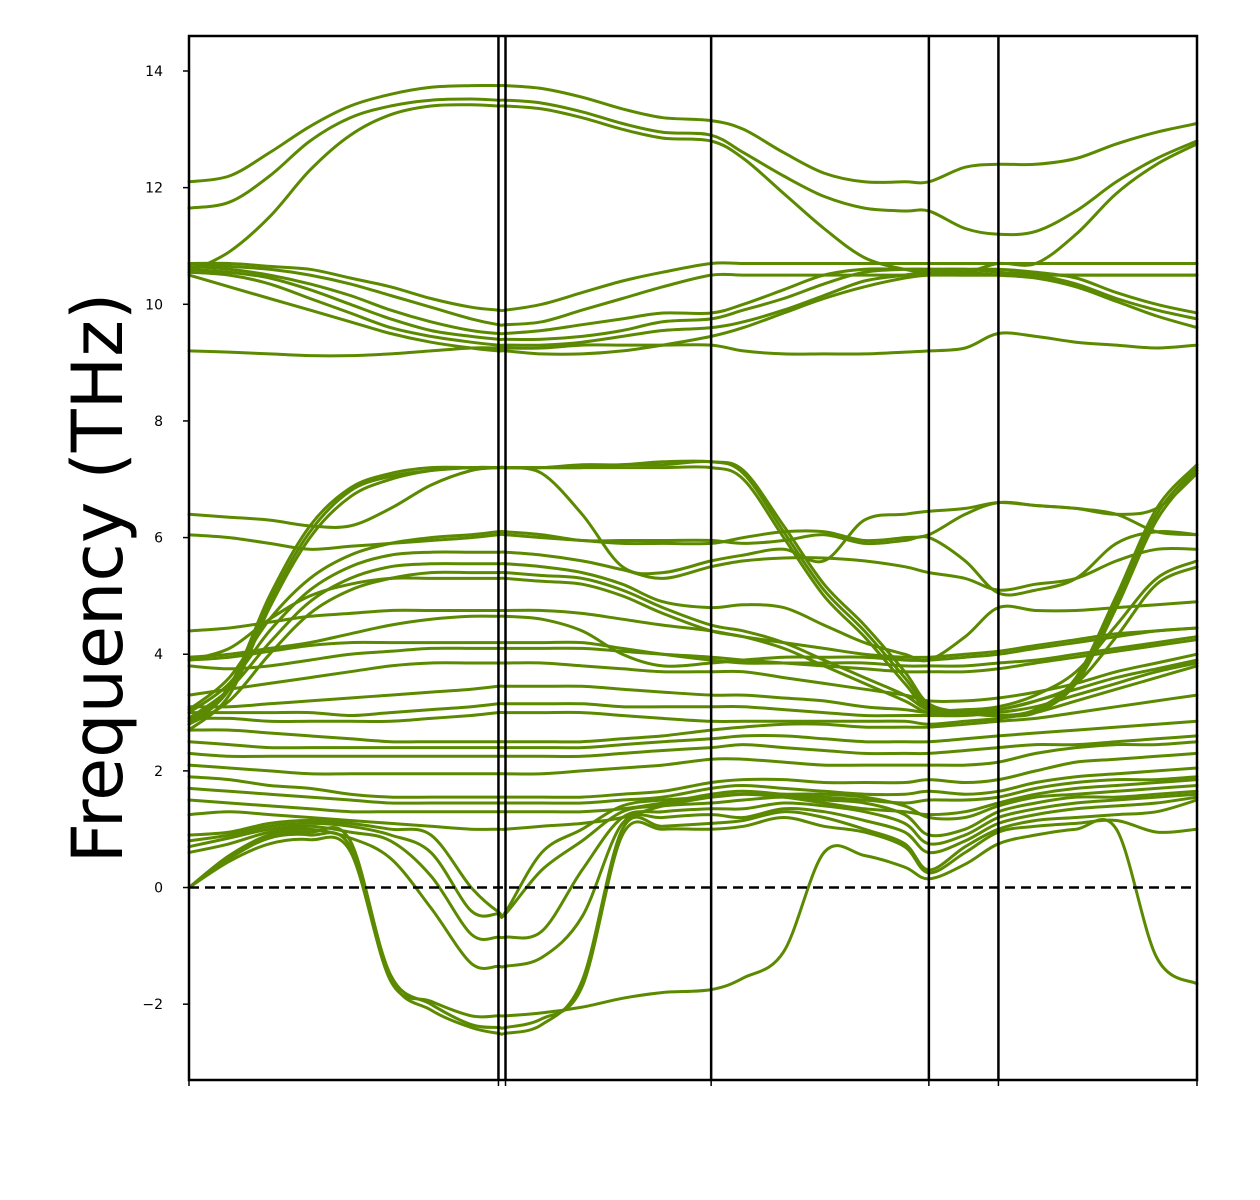 The width and height of the screenshot is (1260, 1200). I want to click on y-tick-label: 0, so click(158, 889).